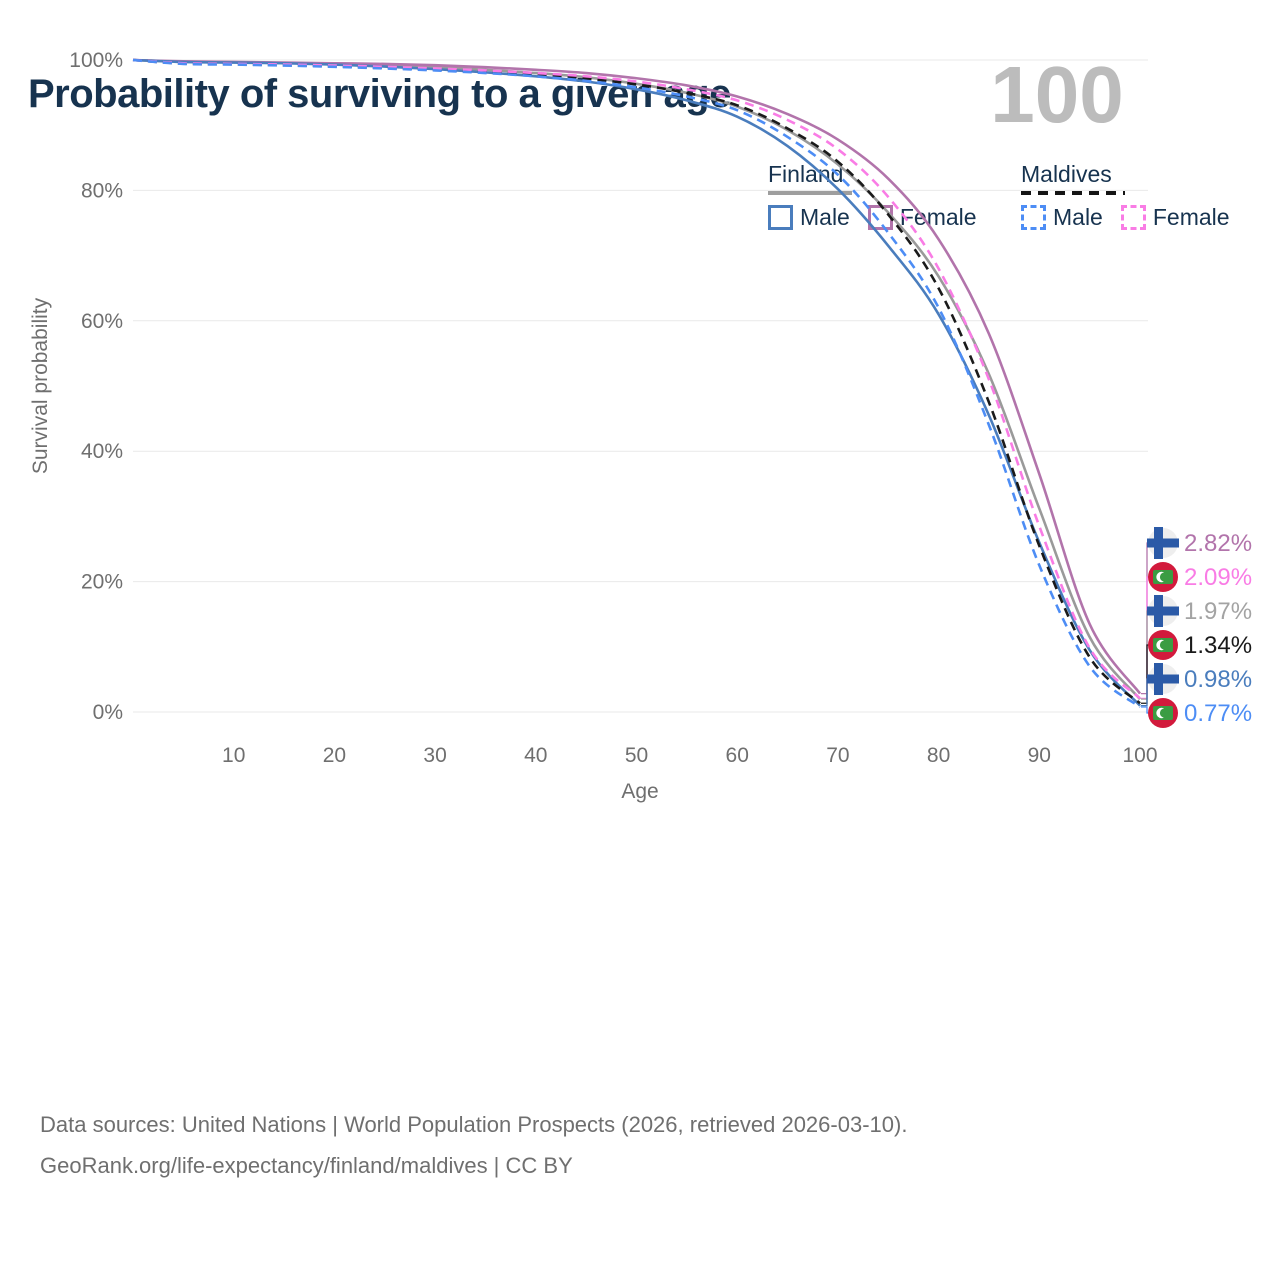 The height and width of the screenshot is (1280, 1280). I want to click on legend-row-maldives: Male Female, so click(1125, 217).